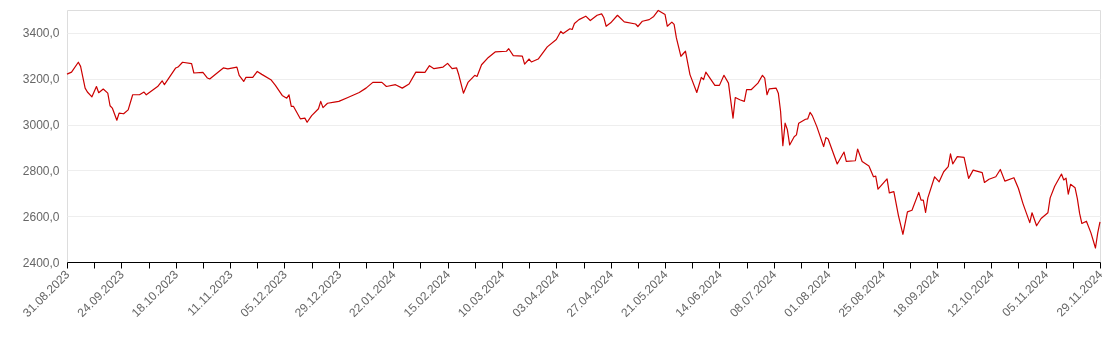 The height and width of the screenshot is (343, 1117). What do you see at coordinates (41, 33) in the screenshot?
I see `y-tick-label: 3400,0` at bounding box center [41, 33].